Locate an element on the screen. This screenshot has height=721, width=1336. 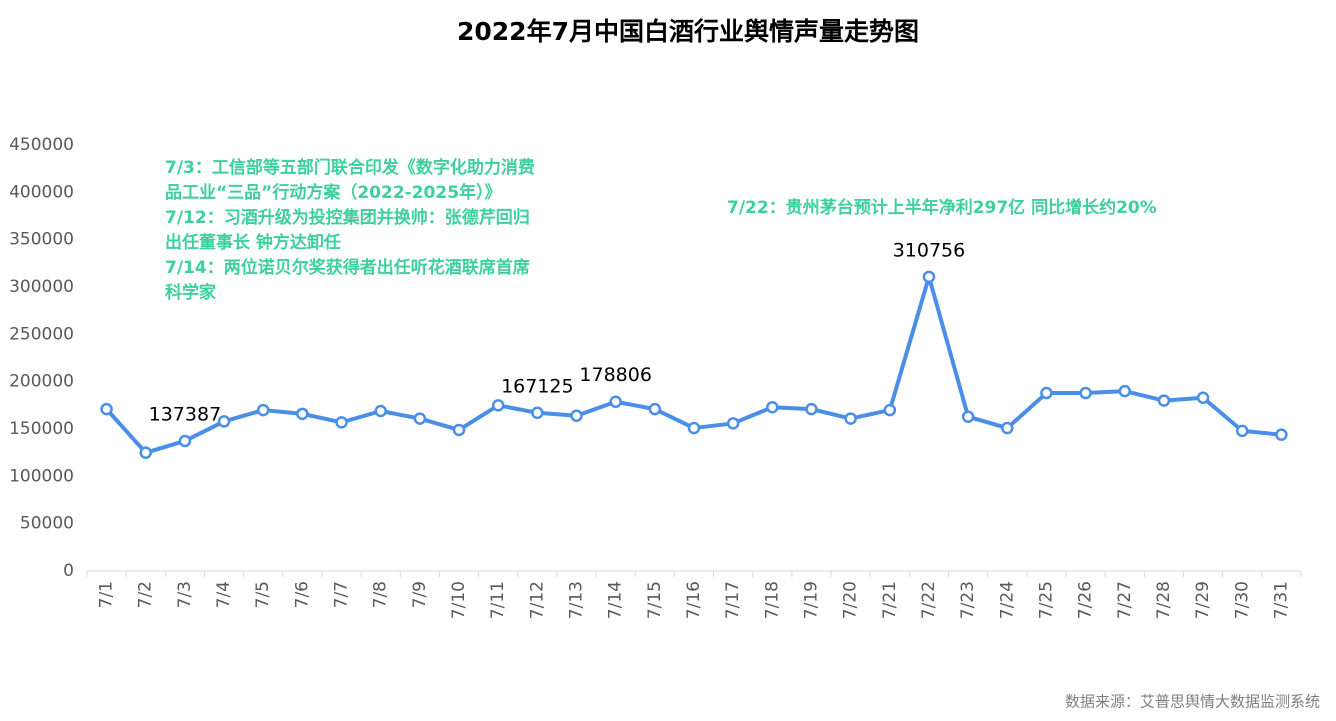
x-tick-label: 7/18 is located at coordinates (772, 600).